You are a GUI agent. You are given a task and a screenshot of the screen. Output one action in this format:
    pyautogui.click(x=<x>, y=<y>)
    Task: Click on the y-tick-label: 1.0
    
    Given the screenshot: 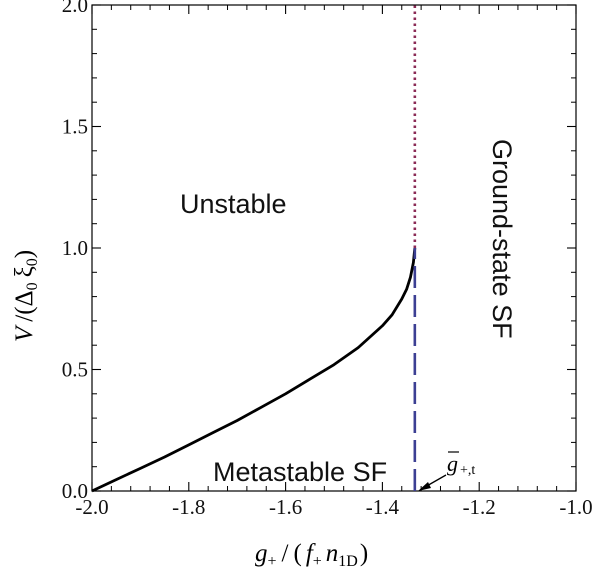 What is the action you would take?
    pyautogui.click(x=75, y=248)
    